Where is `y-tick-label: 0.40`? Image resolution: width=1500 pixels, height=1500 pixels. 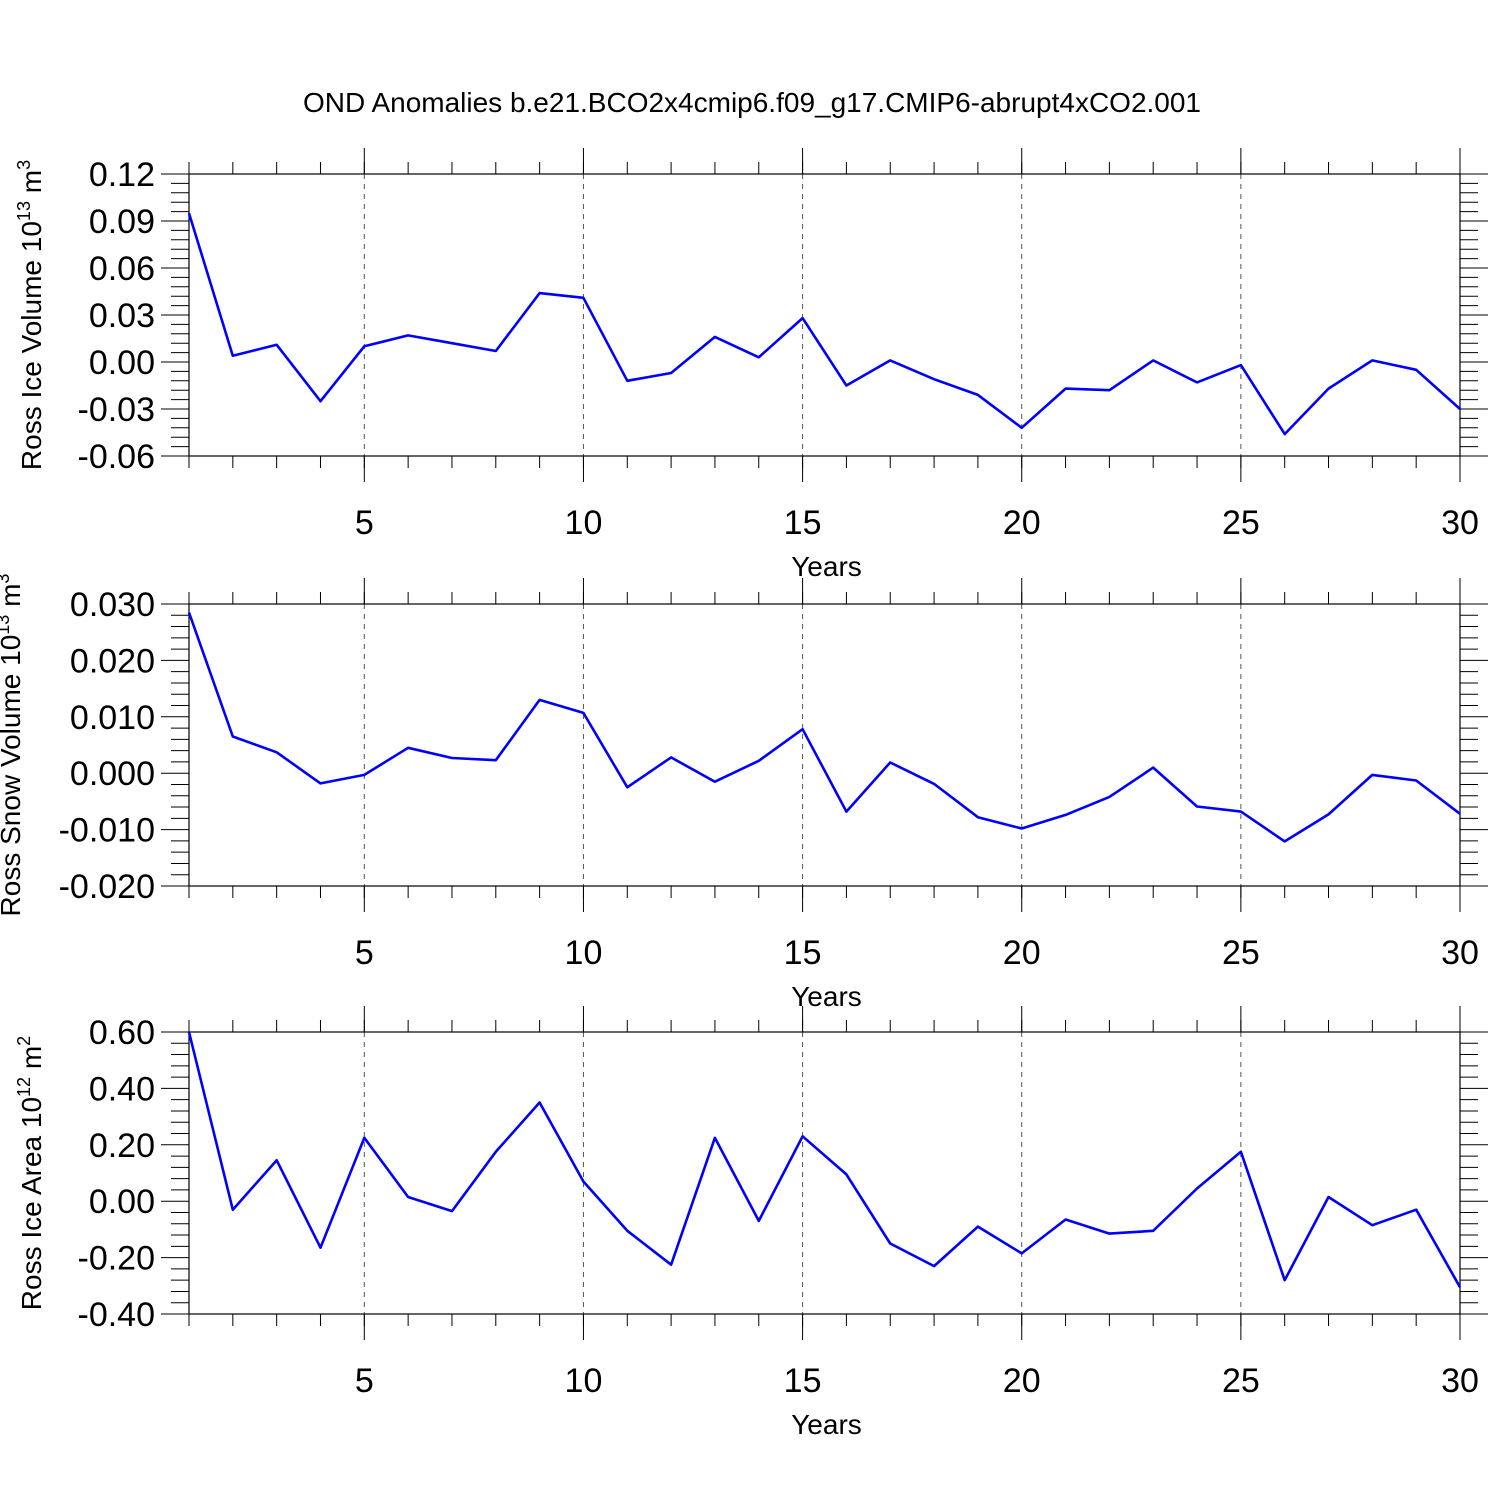 y-tick-label: 0.40 is located at coordinates (122, 1089).